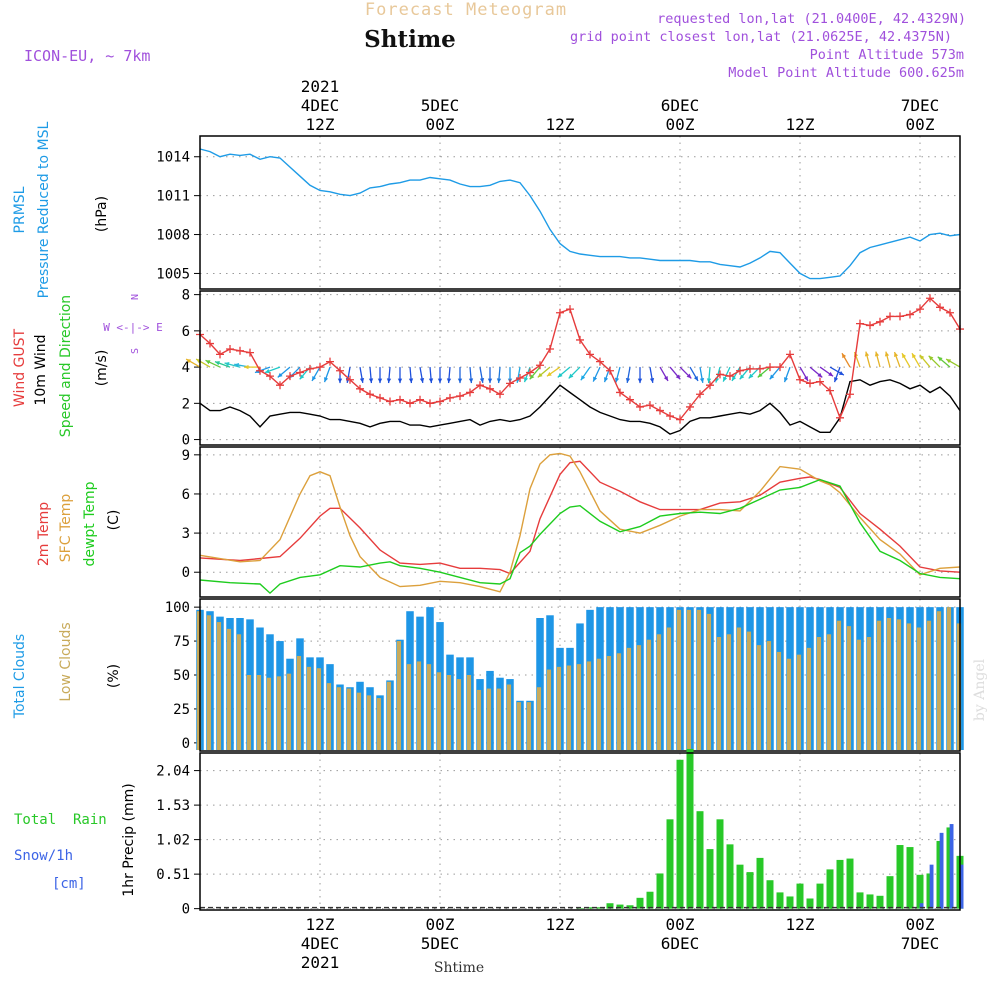  Describe the element at coordinates (181, 642) in the screenshot. I see `y-tick-label: 75` at that location.